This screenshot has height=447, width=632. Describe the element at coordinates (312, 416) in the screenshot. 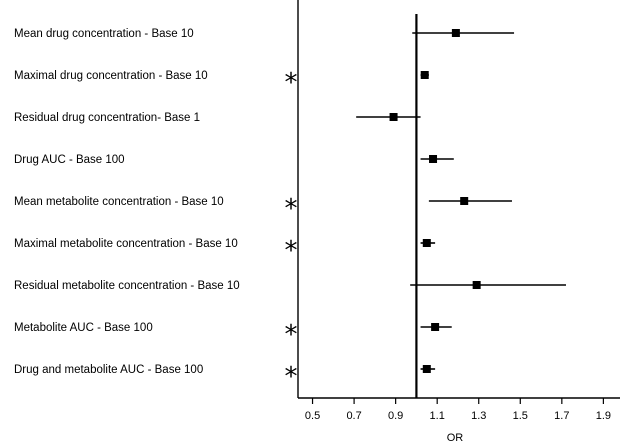

I see `x-tick-label: 0.5` at that location.